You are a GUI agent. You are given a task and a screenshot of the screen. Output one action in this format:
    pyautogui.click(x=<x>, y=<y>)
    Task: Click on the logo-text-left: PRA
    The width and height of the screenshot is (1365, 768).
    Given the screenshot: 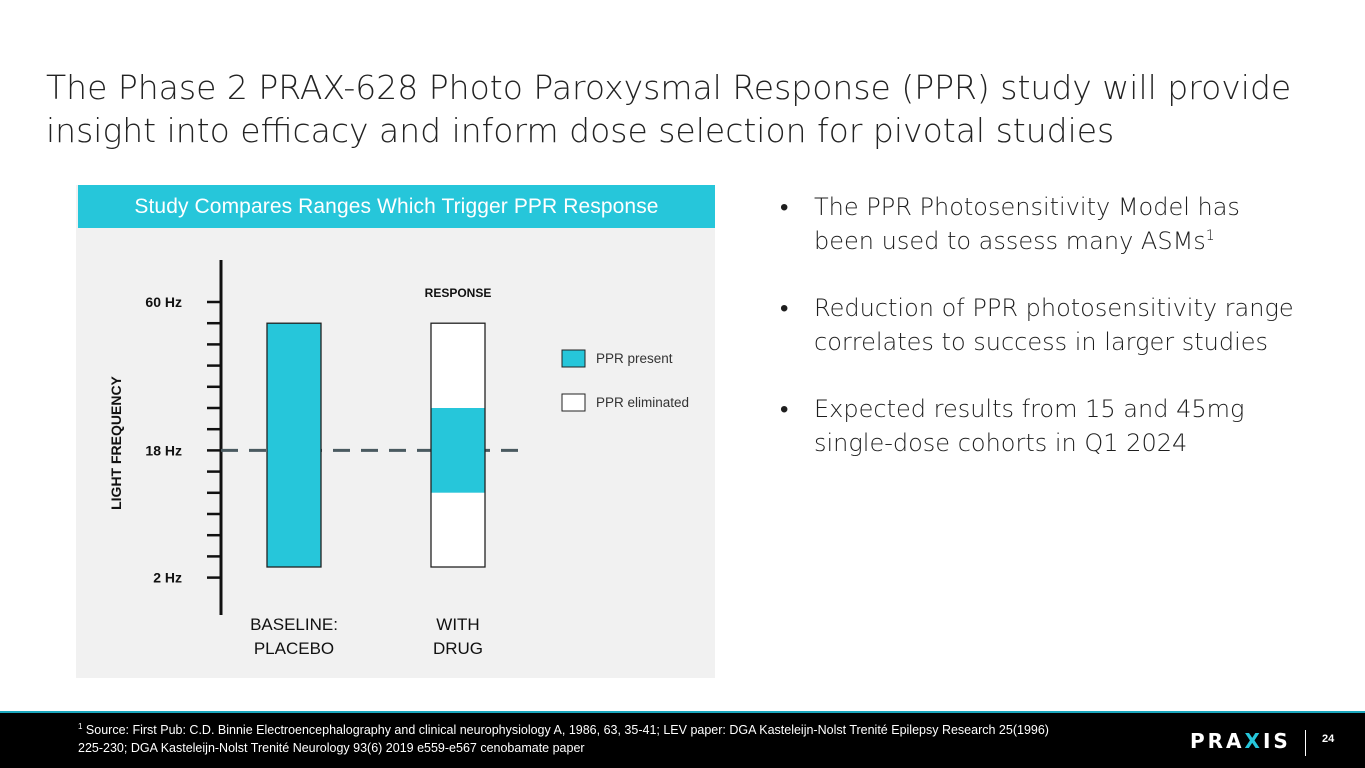 What is the action you would take?
    pyautogui.click(x=1217, y=741)
    